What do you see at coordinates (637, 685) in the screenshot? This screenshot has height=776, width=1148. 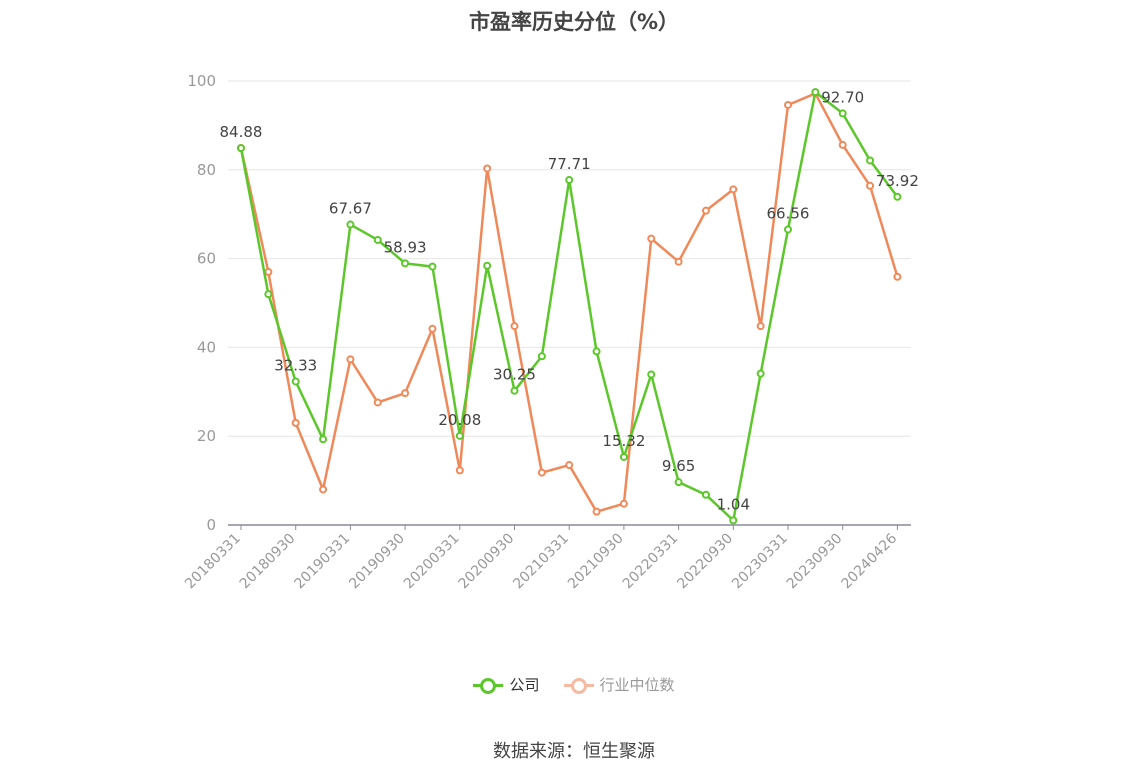 I see `legend-industry-label: 行业中位数` at bounding box center [637, 685].